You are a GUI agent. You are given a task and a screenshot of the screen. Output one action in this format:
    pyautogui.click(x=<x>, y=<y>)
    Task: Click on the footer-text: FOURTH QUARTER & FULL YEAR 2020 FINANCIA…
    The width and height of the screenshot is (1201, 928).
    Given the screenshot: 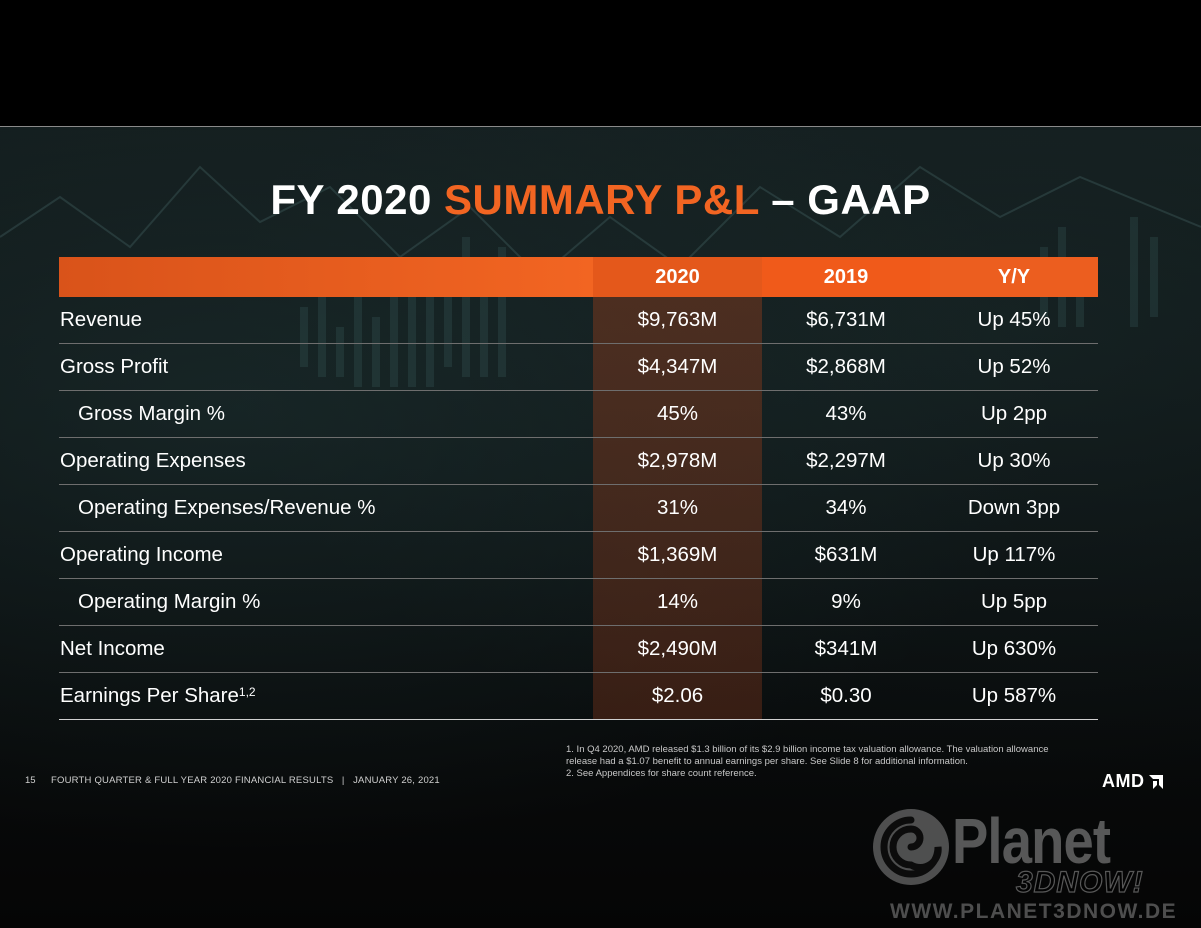 What is the action you would take?
    pyautogui.click(x=245, y=780)
    